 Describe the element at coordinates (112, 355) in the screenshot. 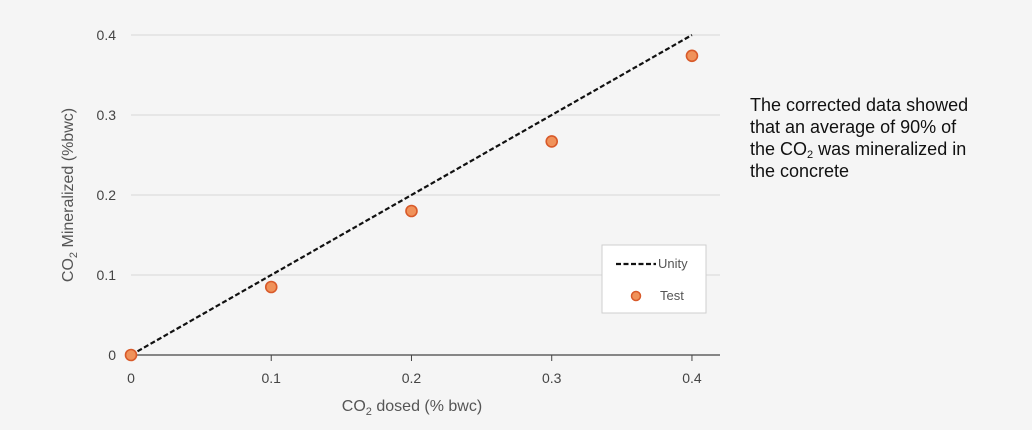

I see `y-tick-label: 0` at that location.